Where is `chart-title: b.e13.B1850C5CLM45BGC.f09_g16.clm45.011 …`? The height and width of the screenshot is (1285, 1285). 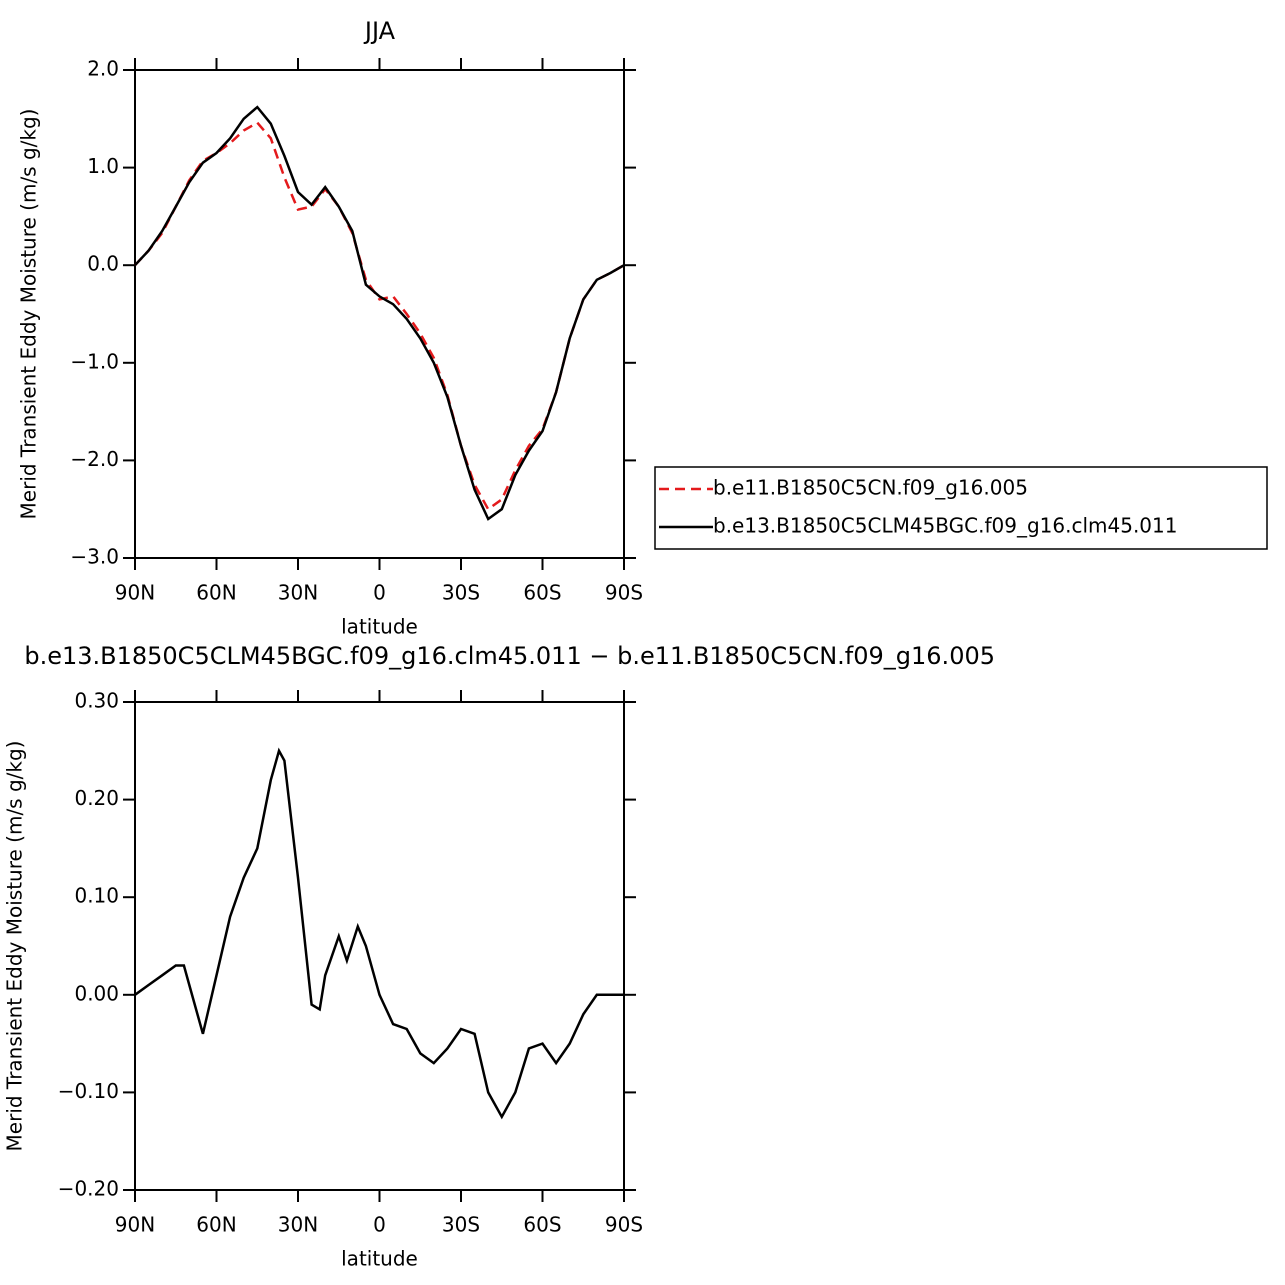 chart-title: b.e13.B1850C5CLM45BGC.f09_g16.clm45.011 … is located at coordinates (509, 656).